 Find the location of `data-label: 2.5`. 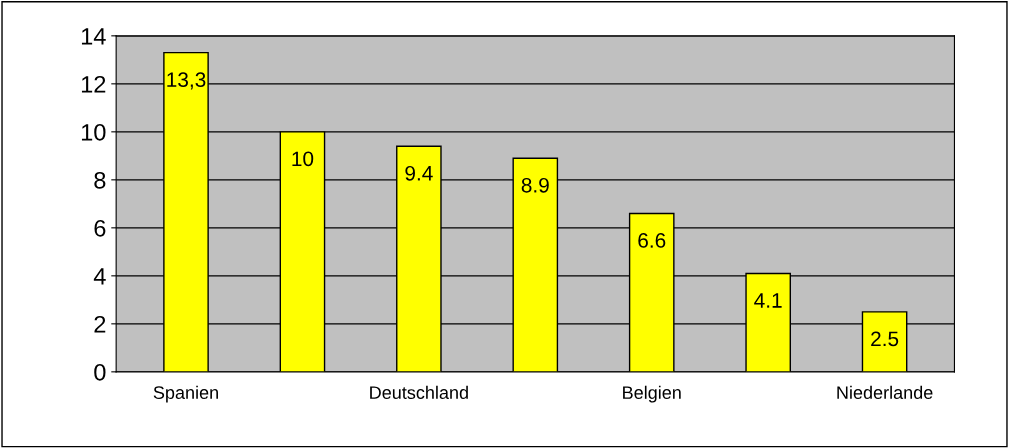

data-label: 2.5 is located at coordinates (885, 339).